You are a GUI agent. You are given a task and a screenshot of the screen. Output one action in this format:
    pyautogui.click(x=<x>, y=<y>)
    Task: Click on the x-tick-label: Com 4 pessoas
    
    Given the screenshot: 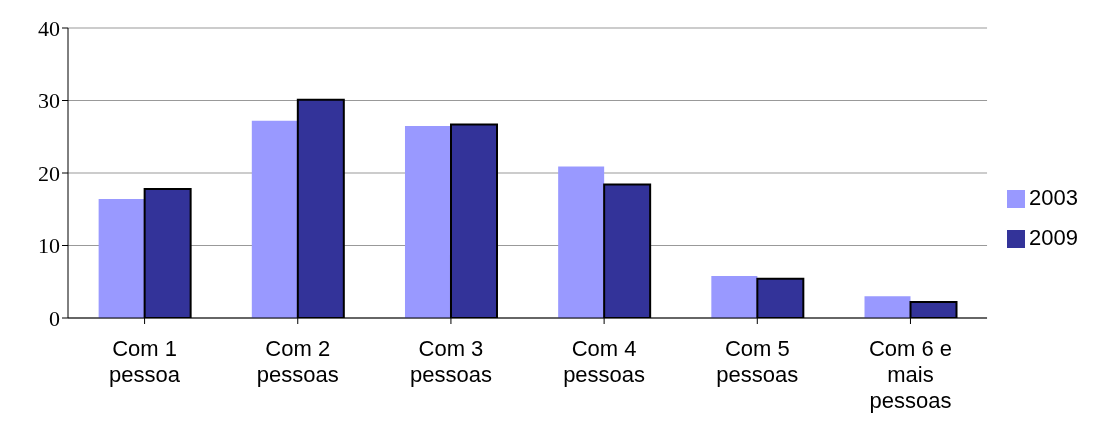 What is the action you would take?
    pyautogui.click(x=604, y=361)
    